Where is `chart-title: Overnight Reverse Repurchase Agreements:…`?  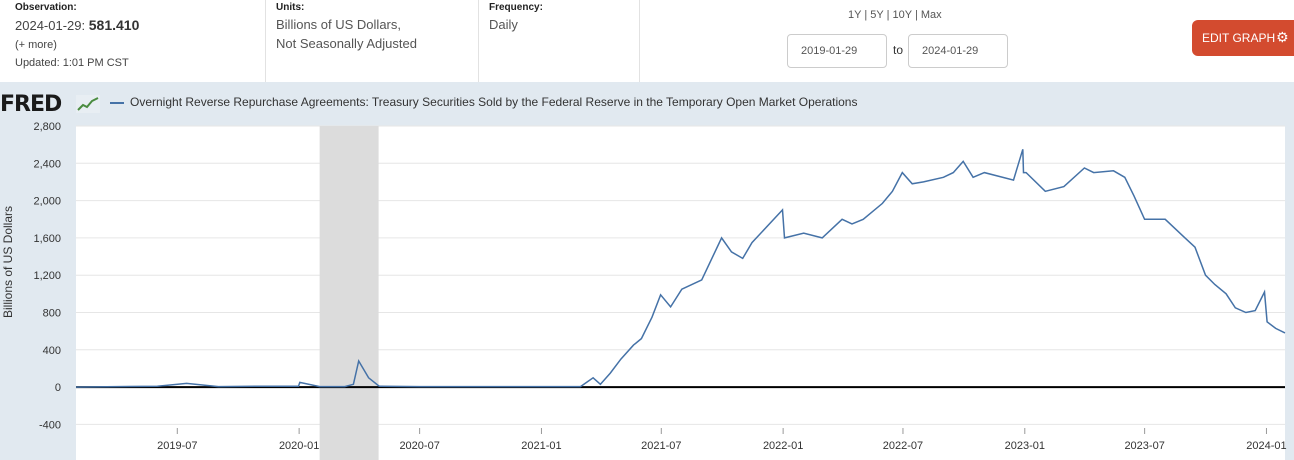
chart-title: Overnight Reverse Repurchase Agreements:… is located at coordinates (494, 102).